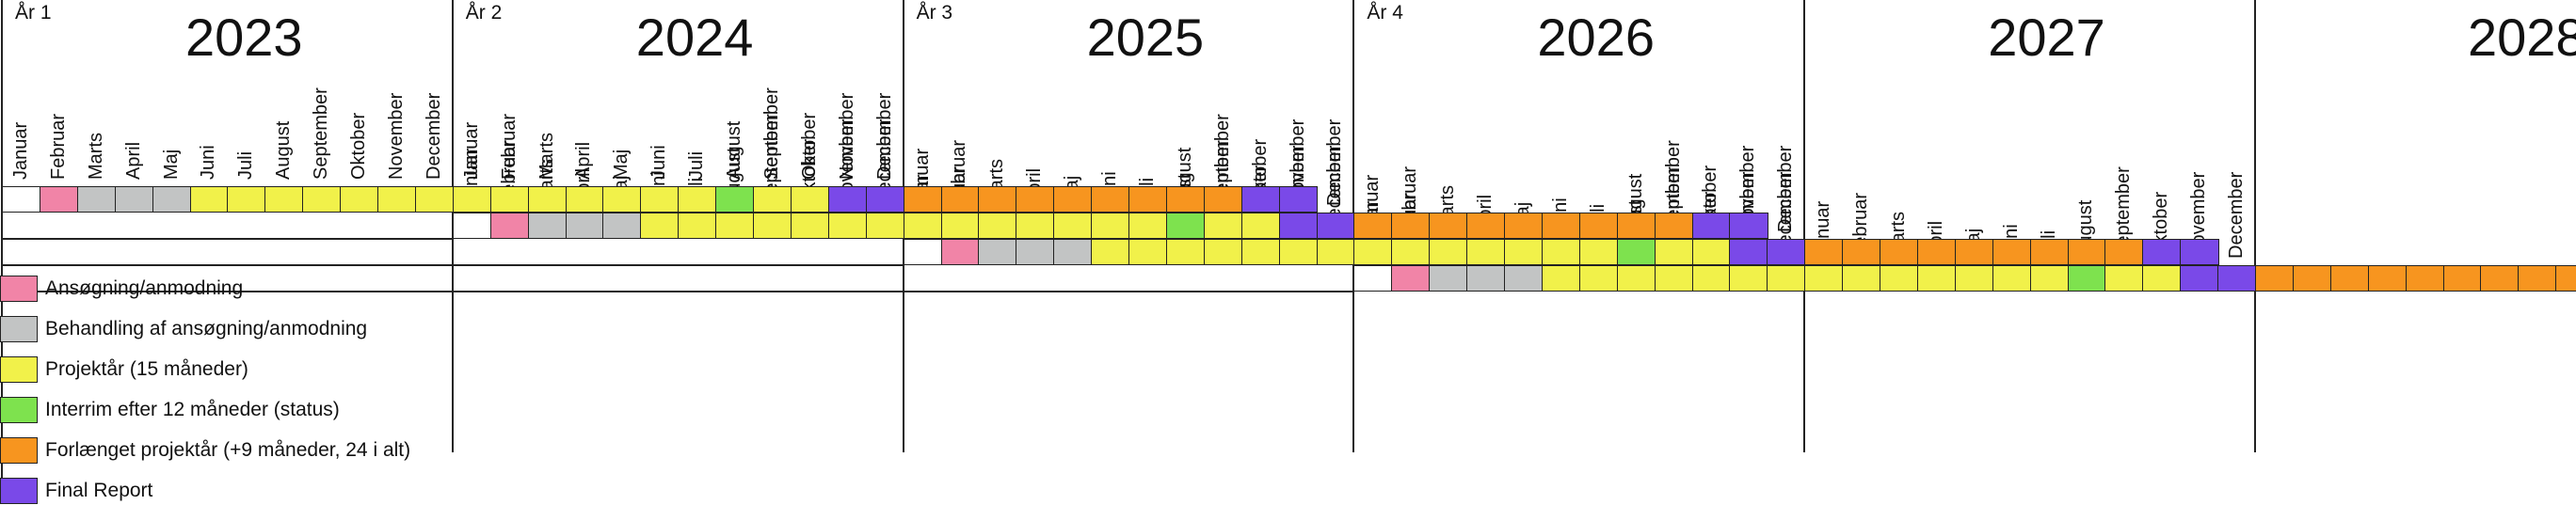 This screenshot has width=2576, height=505. I want to click on month-label: November, so click(396, 136).